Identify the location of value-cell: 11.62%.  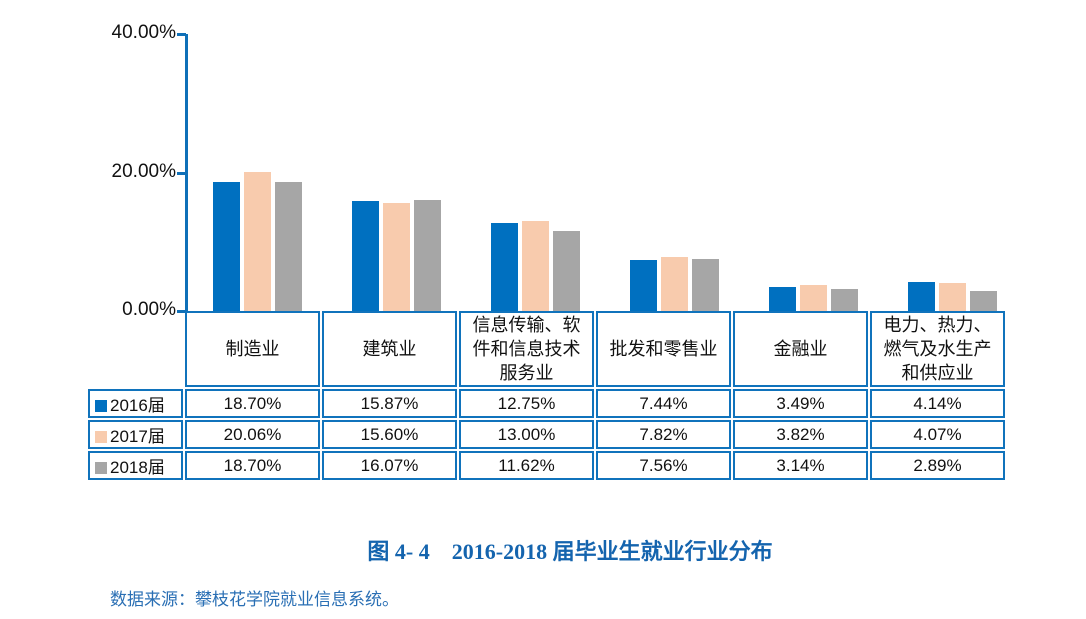
(526, 465).